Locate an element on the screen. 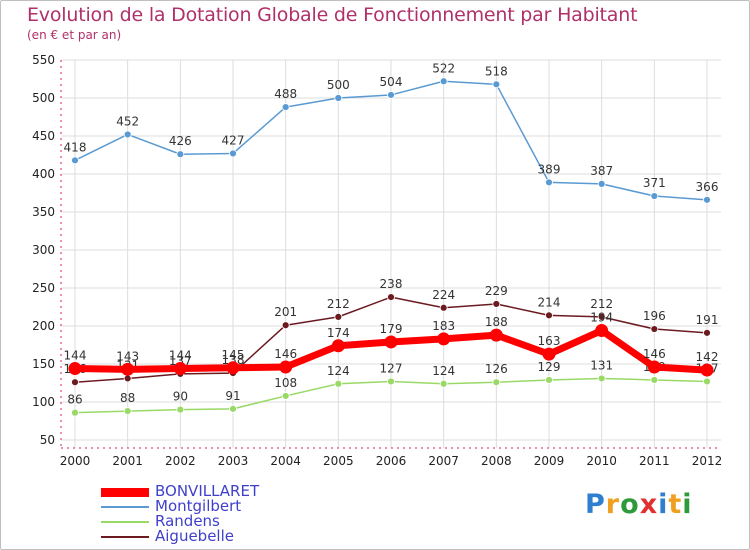 This screenshot has height=550, width=750. data-label-montgilbert: 427 is located at coordinates (233, 140).